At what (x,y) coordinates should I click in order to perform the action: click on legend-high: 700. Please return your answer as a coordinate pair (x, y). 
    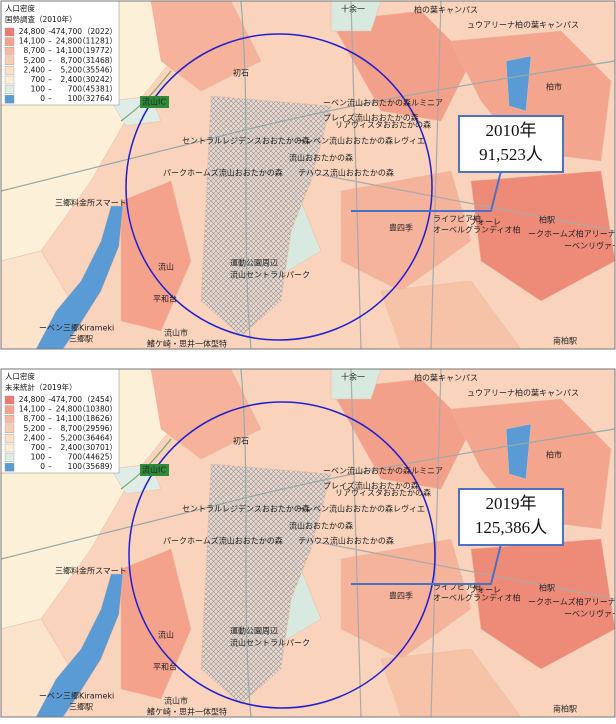
    Looking at the image, I should click on (75, 89).